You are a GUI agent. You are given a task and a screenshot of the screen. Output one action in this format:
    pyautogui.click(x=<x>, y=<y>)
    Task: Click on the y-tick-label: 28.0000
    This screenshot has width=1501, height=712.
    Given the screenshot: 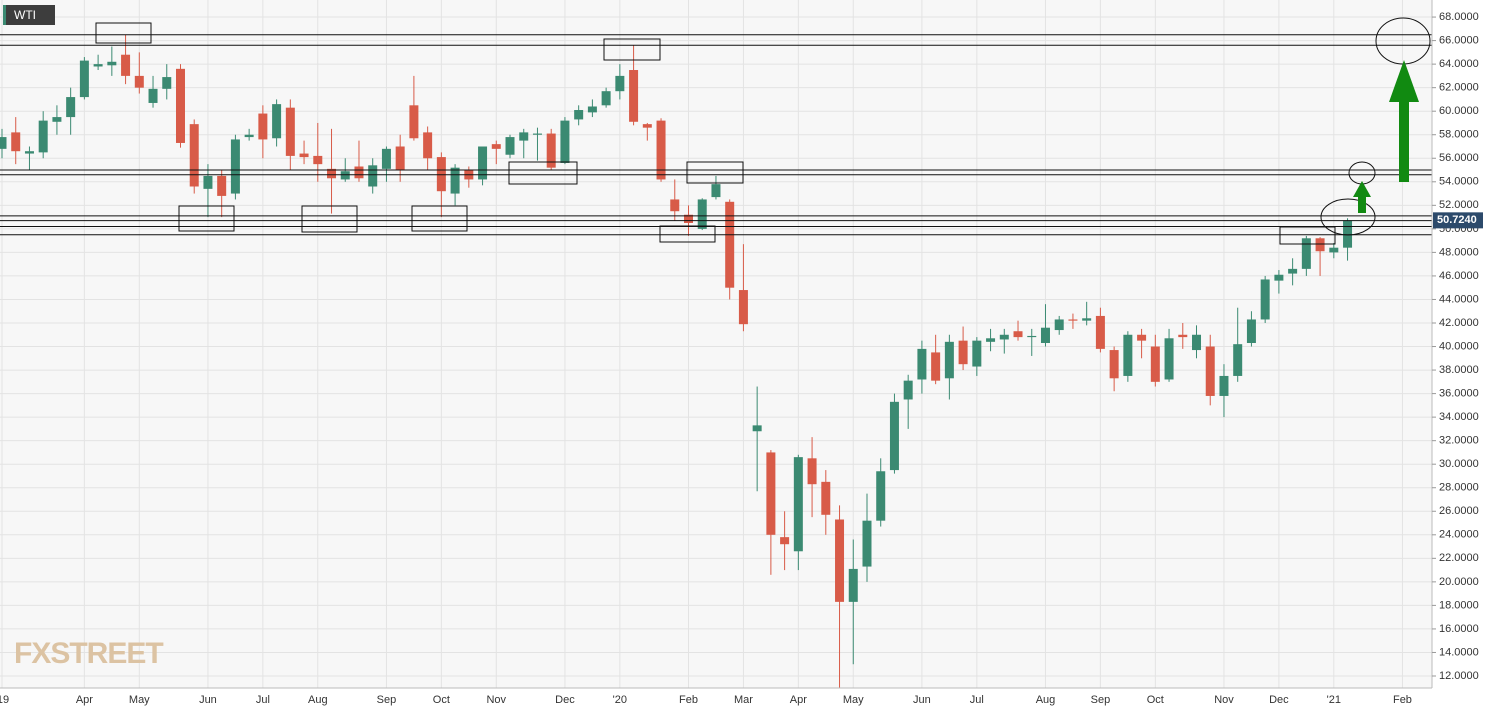 What is the action you would take?
    pyautogui.click(x=1459, y=488)
    